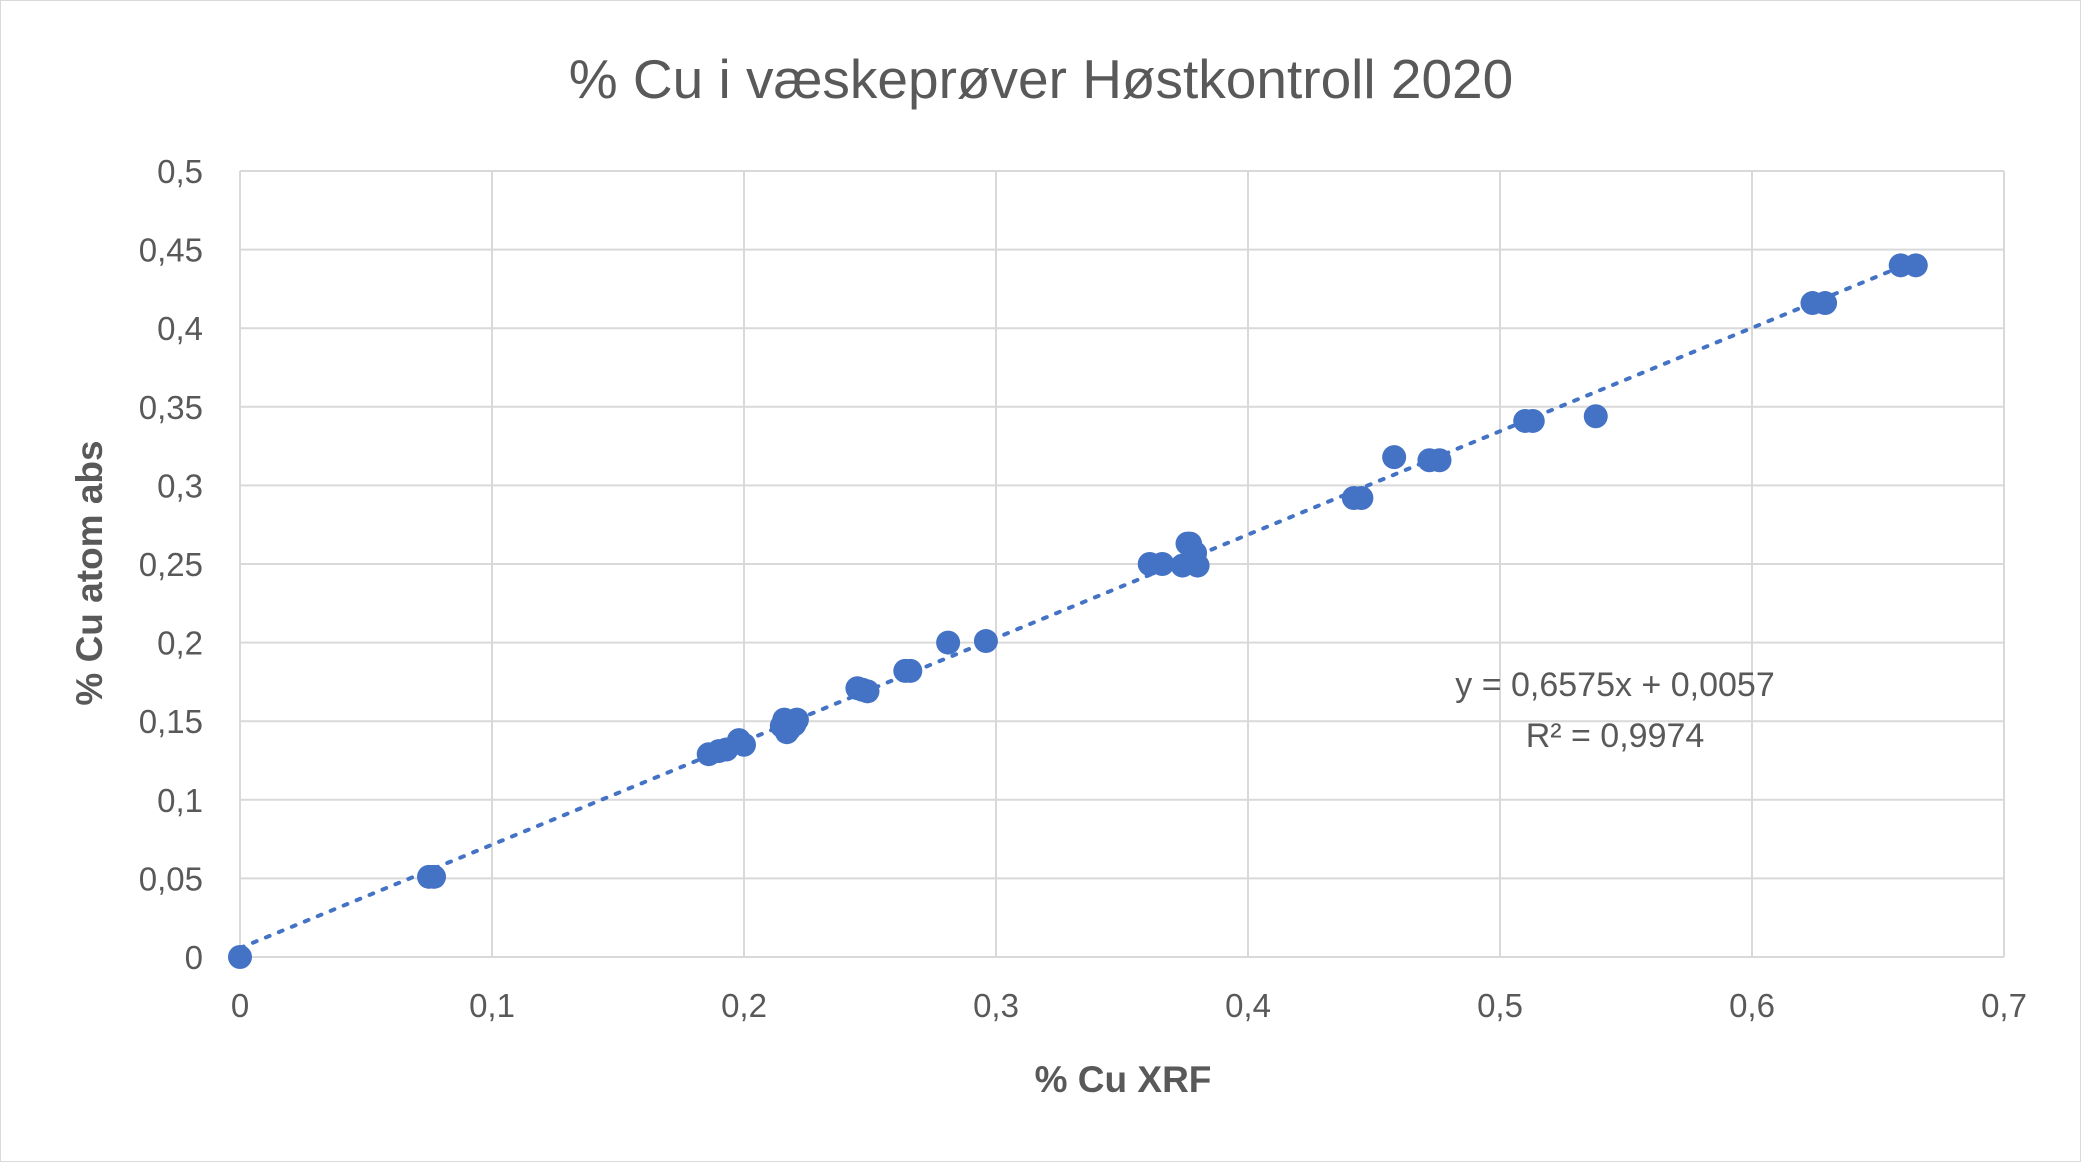 The height and width of the screenshot is (1163, 2081). What do you see at coordinates (171, 878) in the screenshot?
I see `y-tick-label: 0,05` at bounding box center [171, 878].